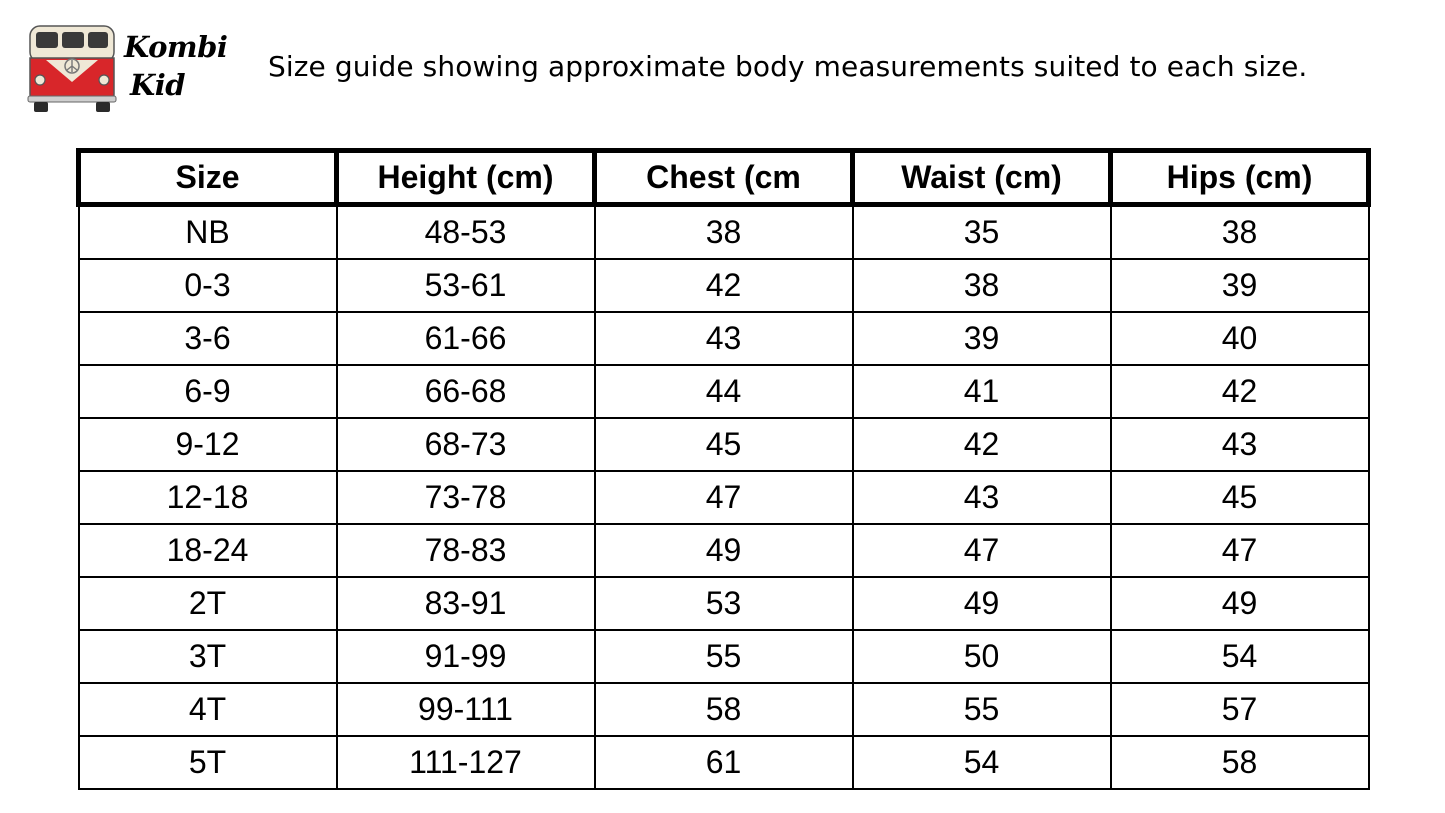 This screenshot has width=1445, height=813. I want to click on table-row: 3T 91-99 55 50 54, so click(723, 656).